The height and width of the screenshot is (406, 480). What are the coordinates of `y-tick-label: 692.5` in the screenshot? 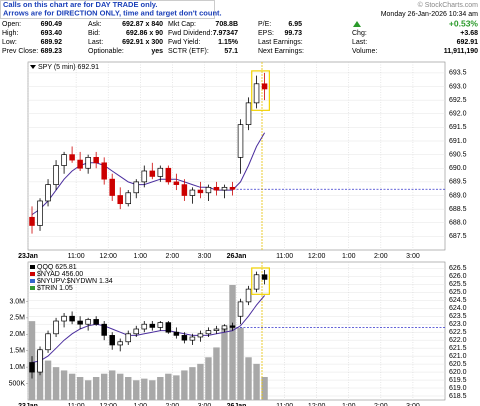 It's located at (458, 100).